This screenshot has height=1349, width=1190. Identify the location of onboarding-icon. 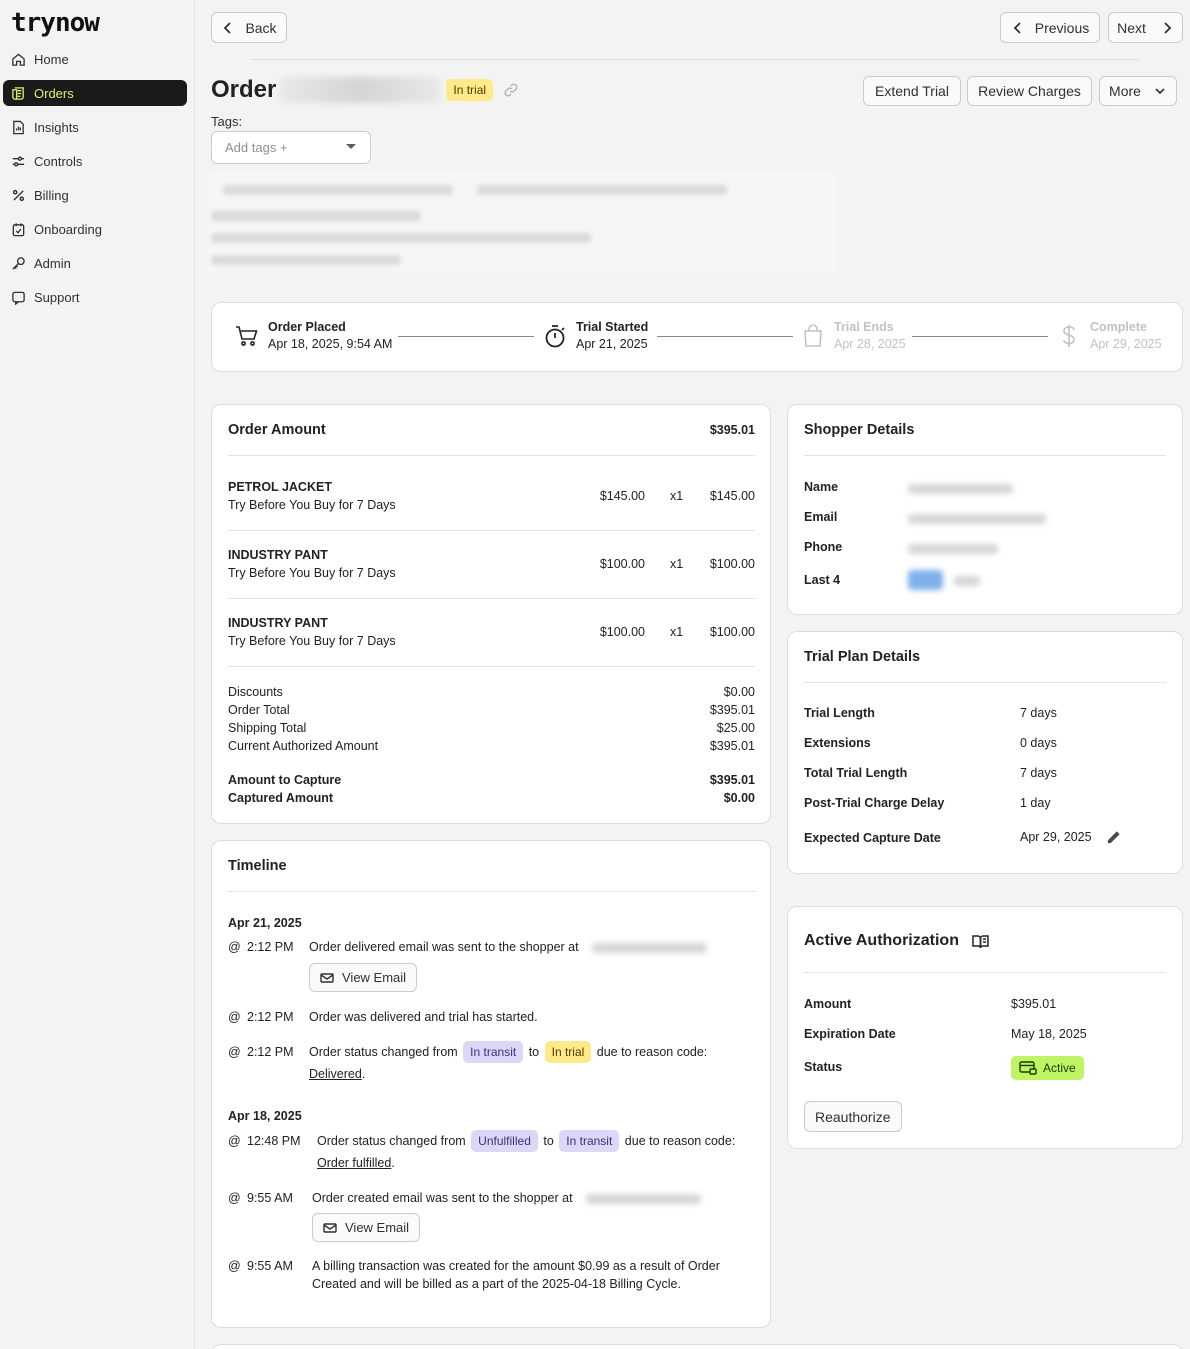
(18, 229).